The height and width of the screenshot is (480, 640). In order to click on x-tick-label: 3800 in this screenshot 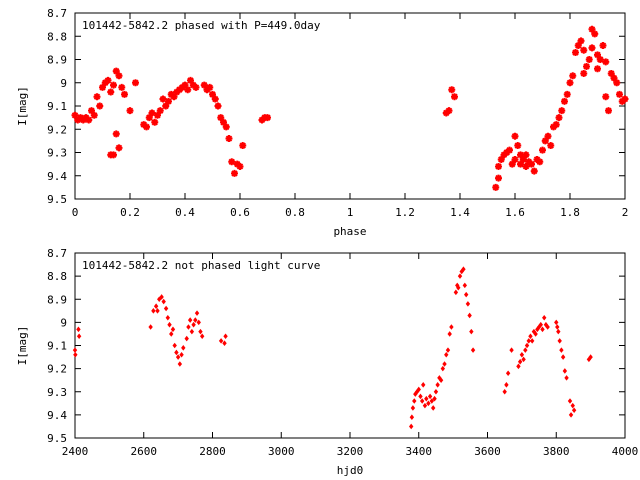, I will do `click(556, 451)`.